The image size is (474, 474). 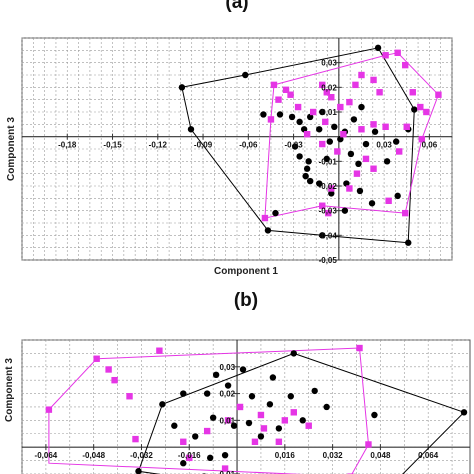 What do you see at coordinates (246, 271) in the screenshot?
I see `panel-a-x-axis-title: Component 1` at bounding box center [246, 271].